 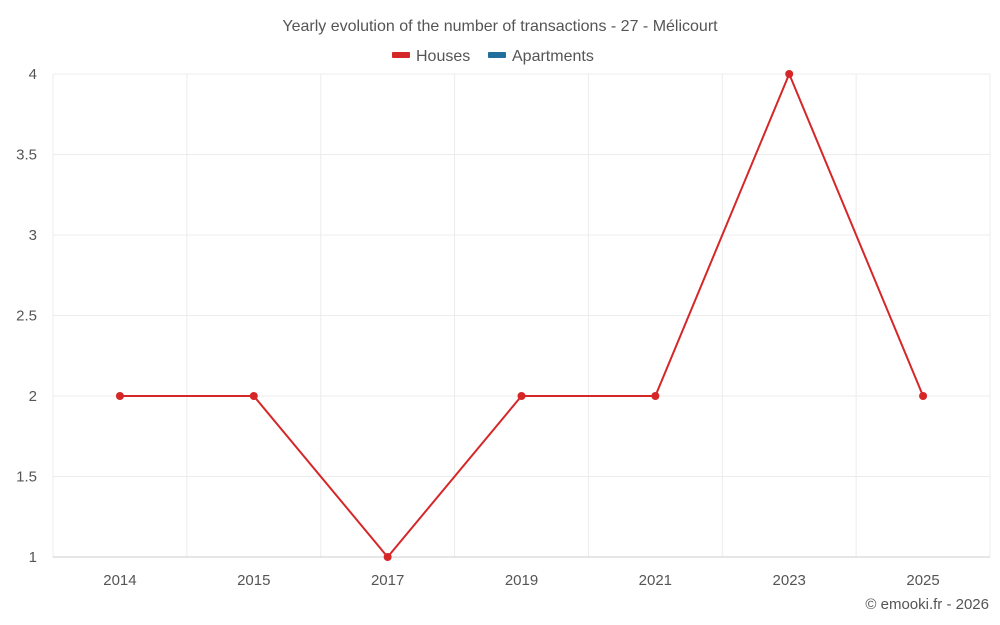 What do you see at coordinates (33, 235) in the screenshot?
I see `y-tick-label: 3` at bounding box center [33, 235].